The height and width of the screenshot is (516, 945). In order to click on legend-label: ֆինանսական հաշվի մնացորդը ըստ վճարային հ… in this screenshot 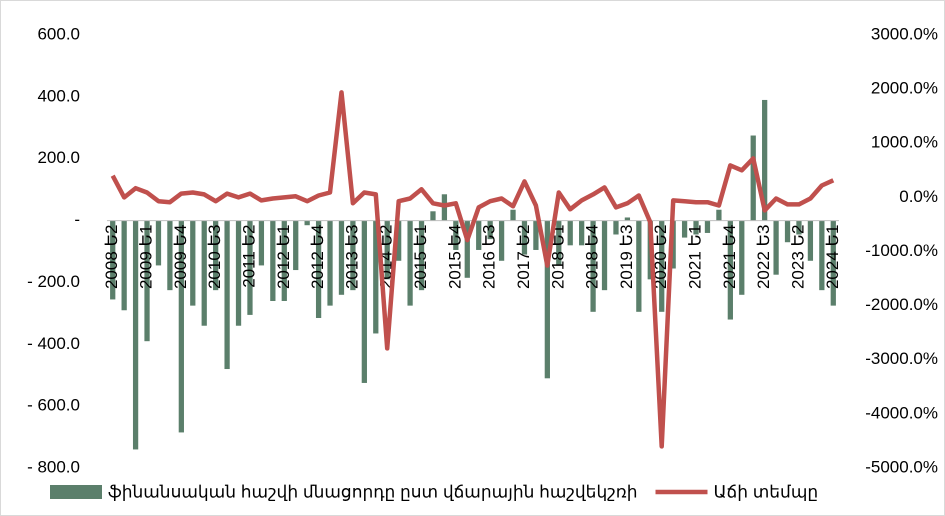, I will do `click(373, 491)`.